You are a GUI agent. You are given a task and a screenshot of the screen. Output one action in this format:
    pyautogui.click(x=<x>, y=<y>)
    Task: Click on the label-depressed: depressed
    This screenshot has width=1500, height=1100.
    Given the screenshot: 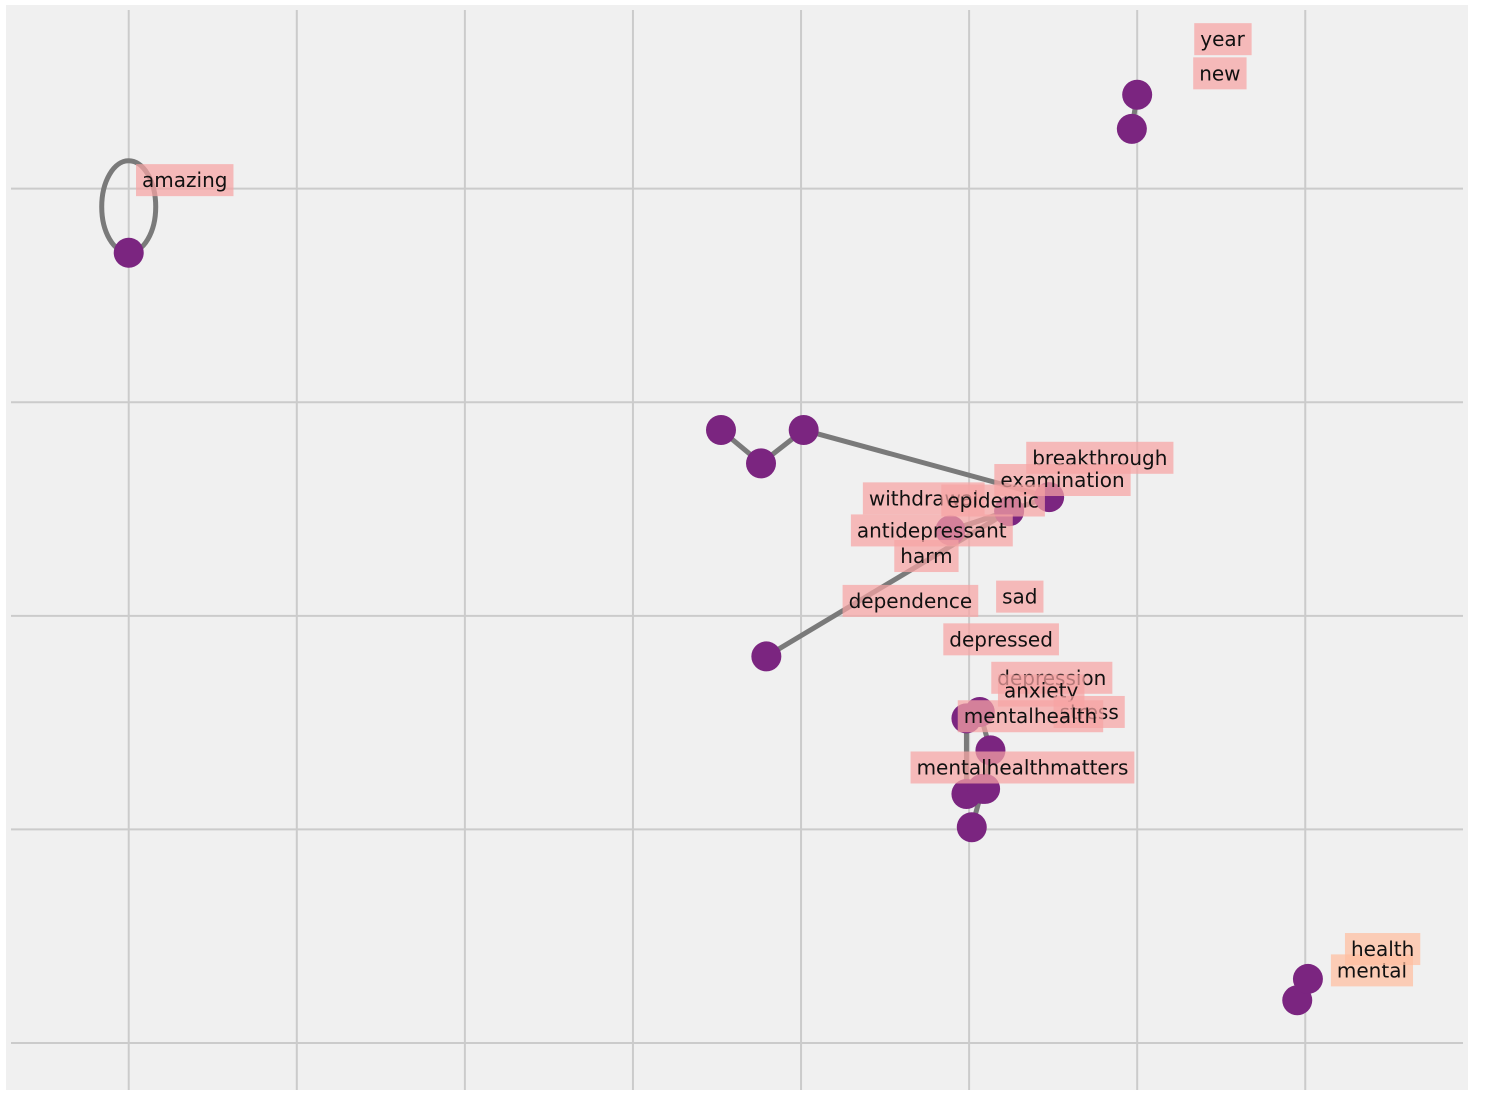 What is the action you would take?
    pyautogui.click(x=1001, y=639)
    